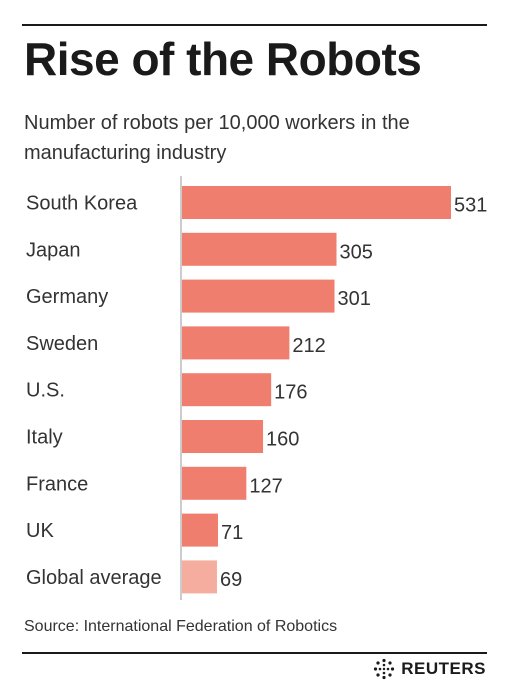 This screenshot has width=510, height=686. I want to click on value-label: 212, so click(308, 346).